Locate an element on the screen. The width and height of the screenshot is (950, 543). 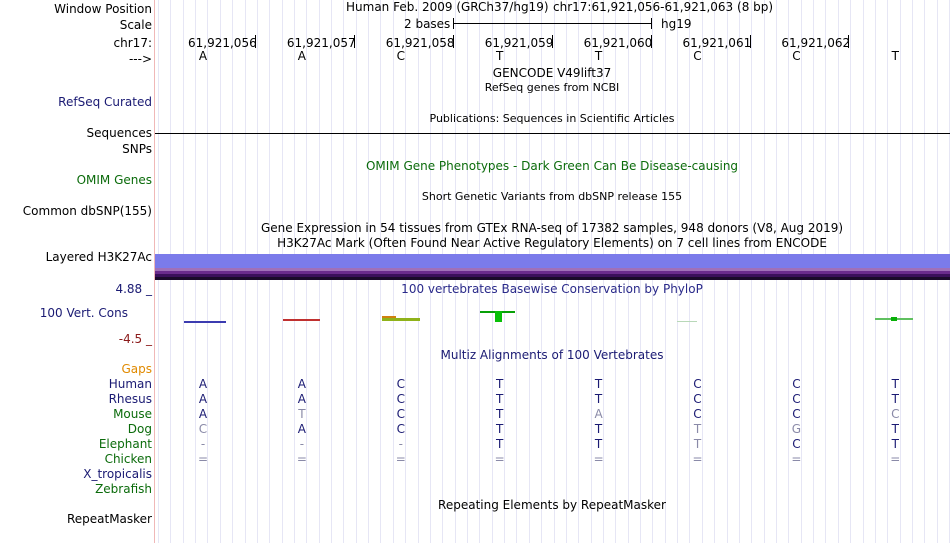
species-label: Elephant is located at coordinates (125, 444).